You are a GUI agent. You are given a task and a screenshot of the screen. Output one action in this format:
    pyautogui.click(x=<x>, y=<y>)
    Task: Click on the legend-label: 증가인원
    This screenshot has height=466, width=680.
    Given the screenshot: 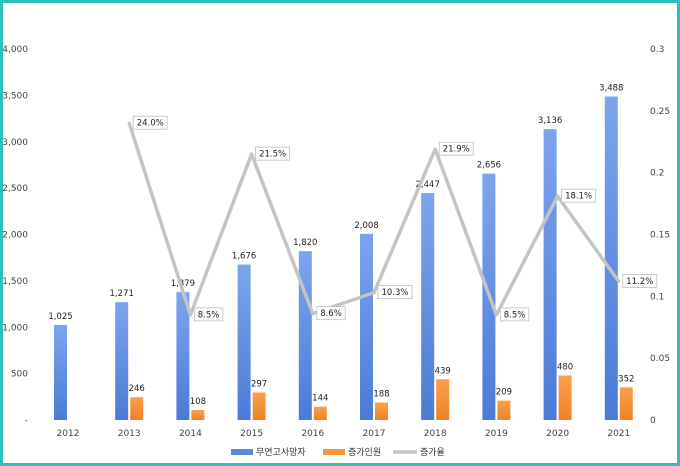 What is the action you would take?
    pyautogui.click(x=364, y=452)
    